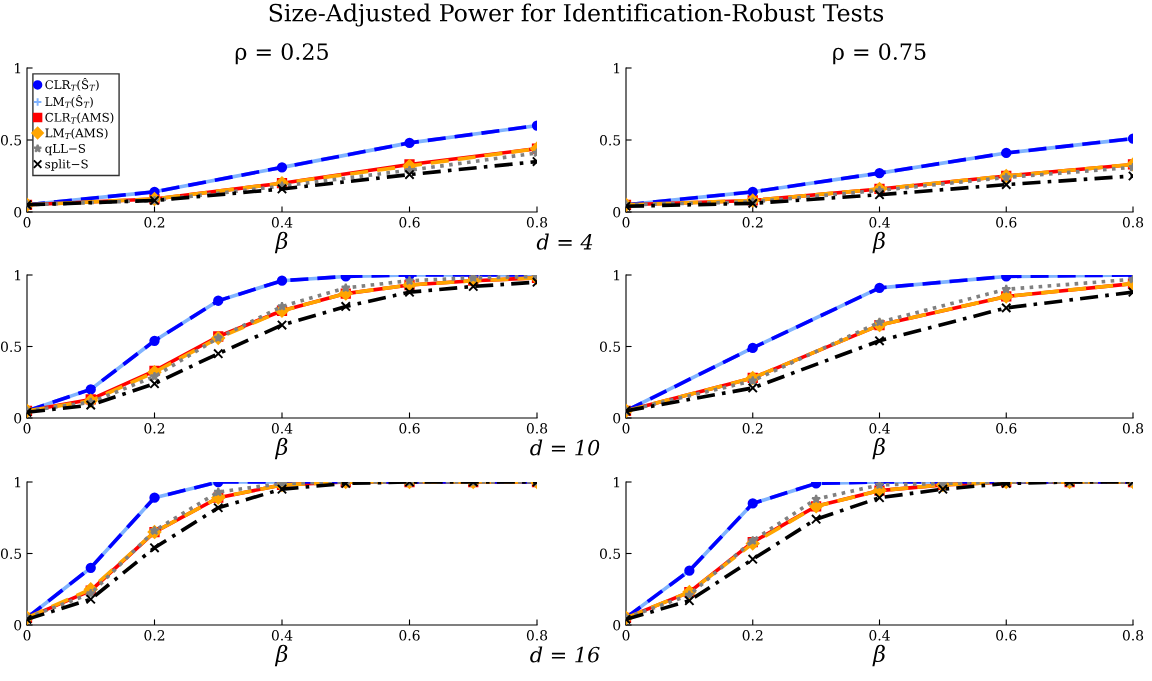  What do you see at coordinates (565, 447) in the screenshot?
I see `text: d = 10` at bounding box center [565, 447].